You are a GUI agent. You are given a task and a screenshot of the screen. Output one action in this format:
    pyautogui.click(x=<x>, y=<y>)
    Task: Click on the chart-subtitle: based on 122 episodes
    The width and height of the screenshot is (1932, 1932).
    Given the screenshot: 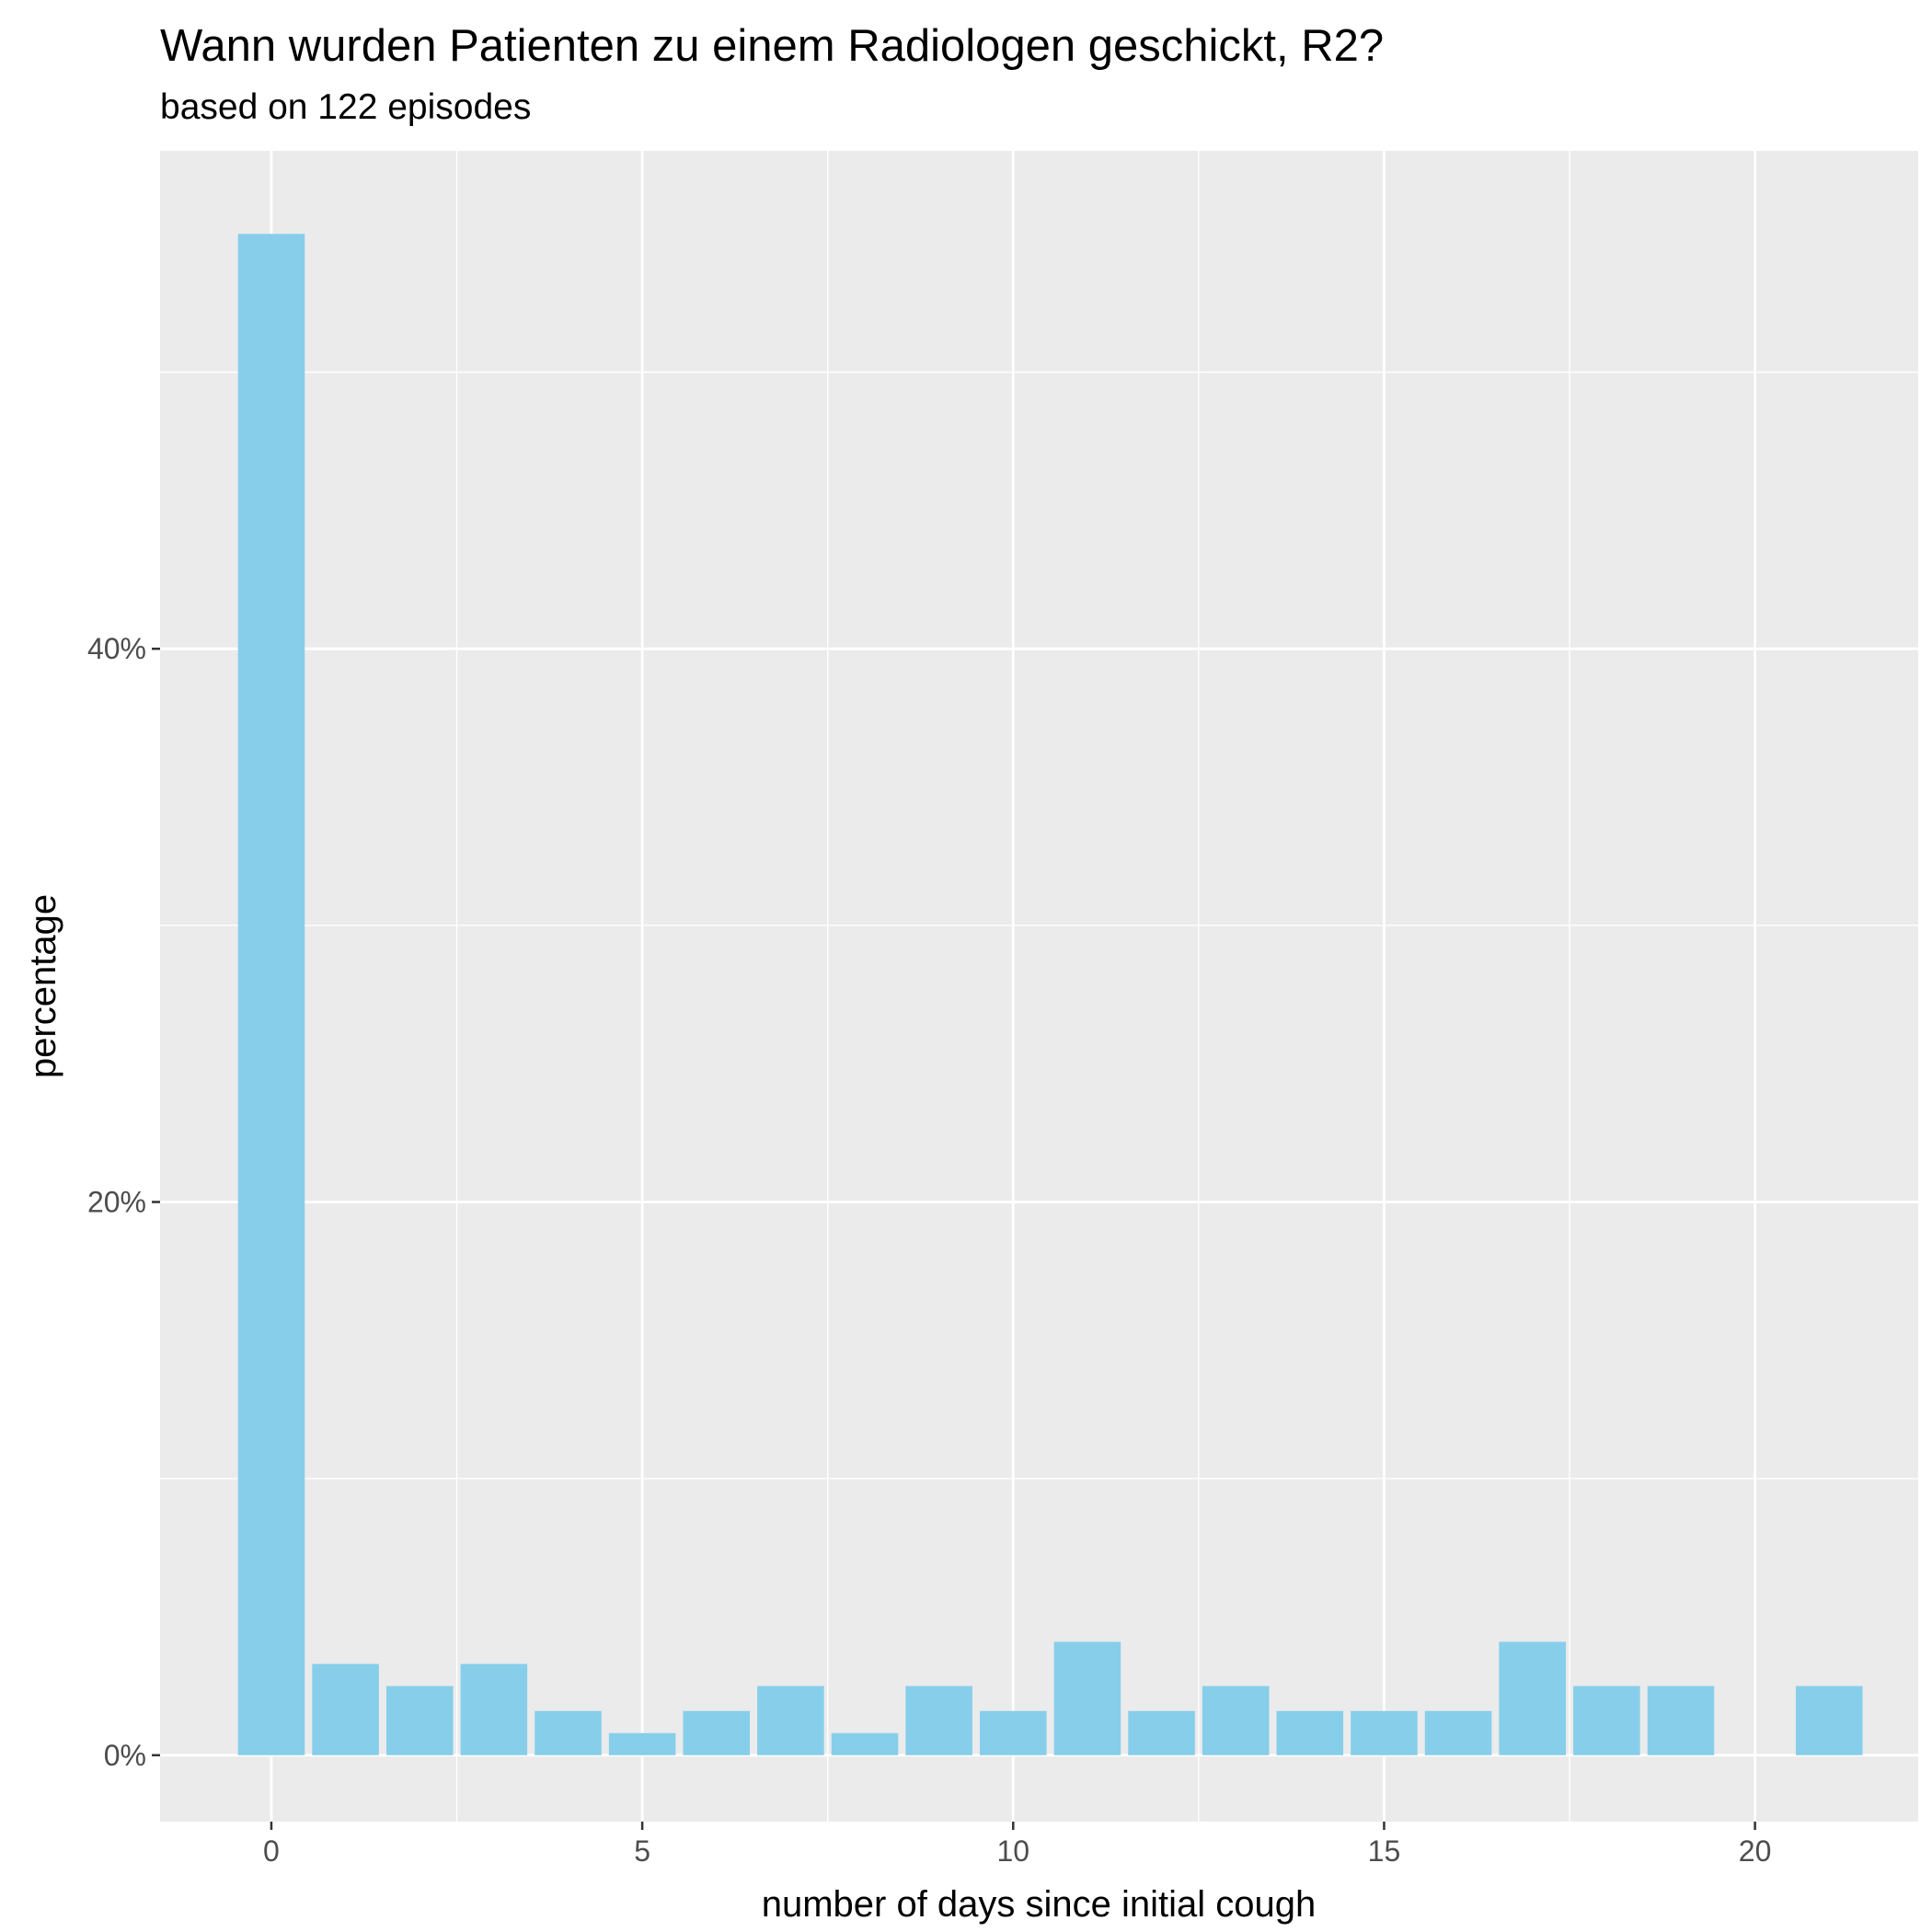 What is the action you would take?
    pyautogui.click(x=345, y=107)
    